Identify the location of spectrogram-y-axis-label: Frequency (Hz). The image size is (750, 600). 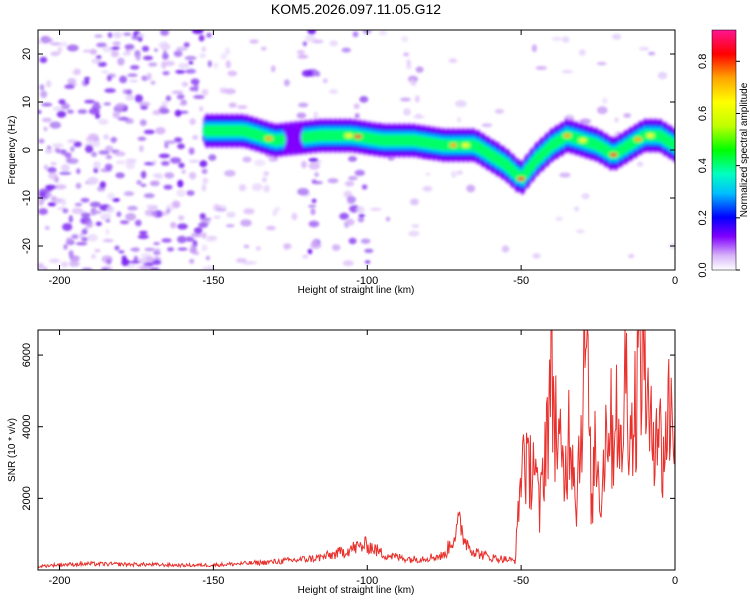
(12, 150).